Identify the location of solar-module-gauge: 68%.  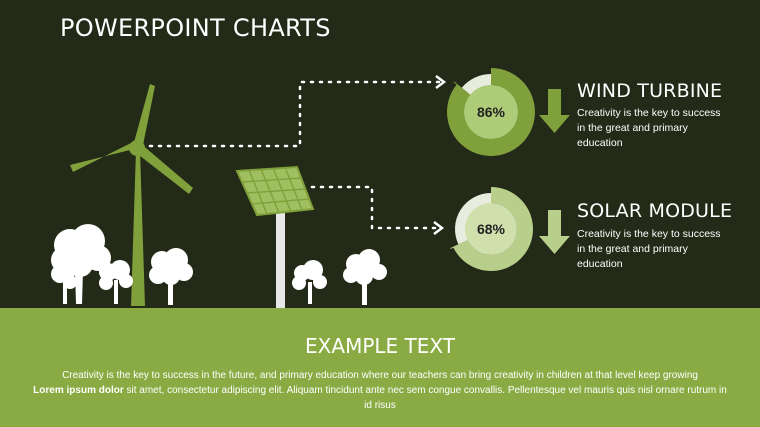
(491, 229).